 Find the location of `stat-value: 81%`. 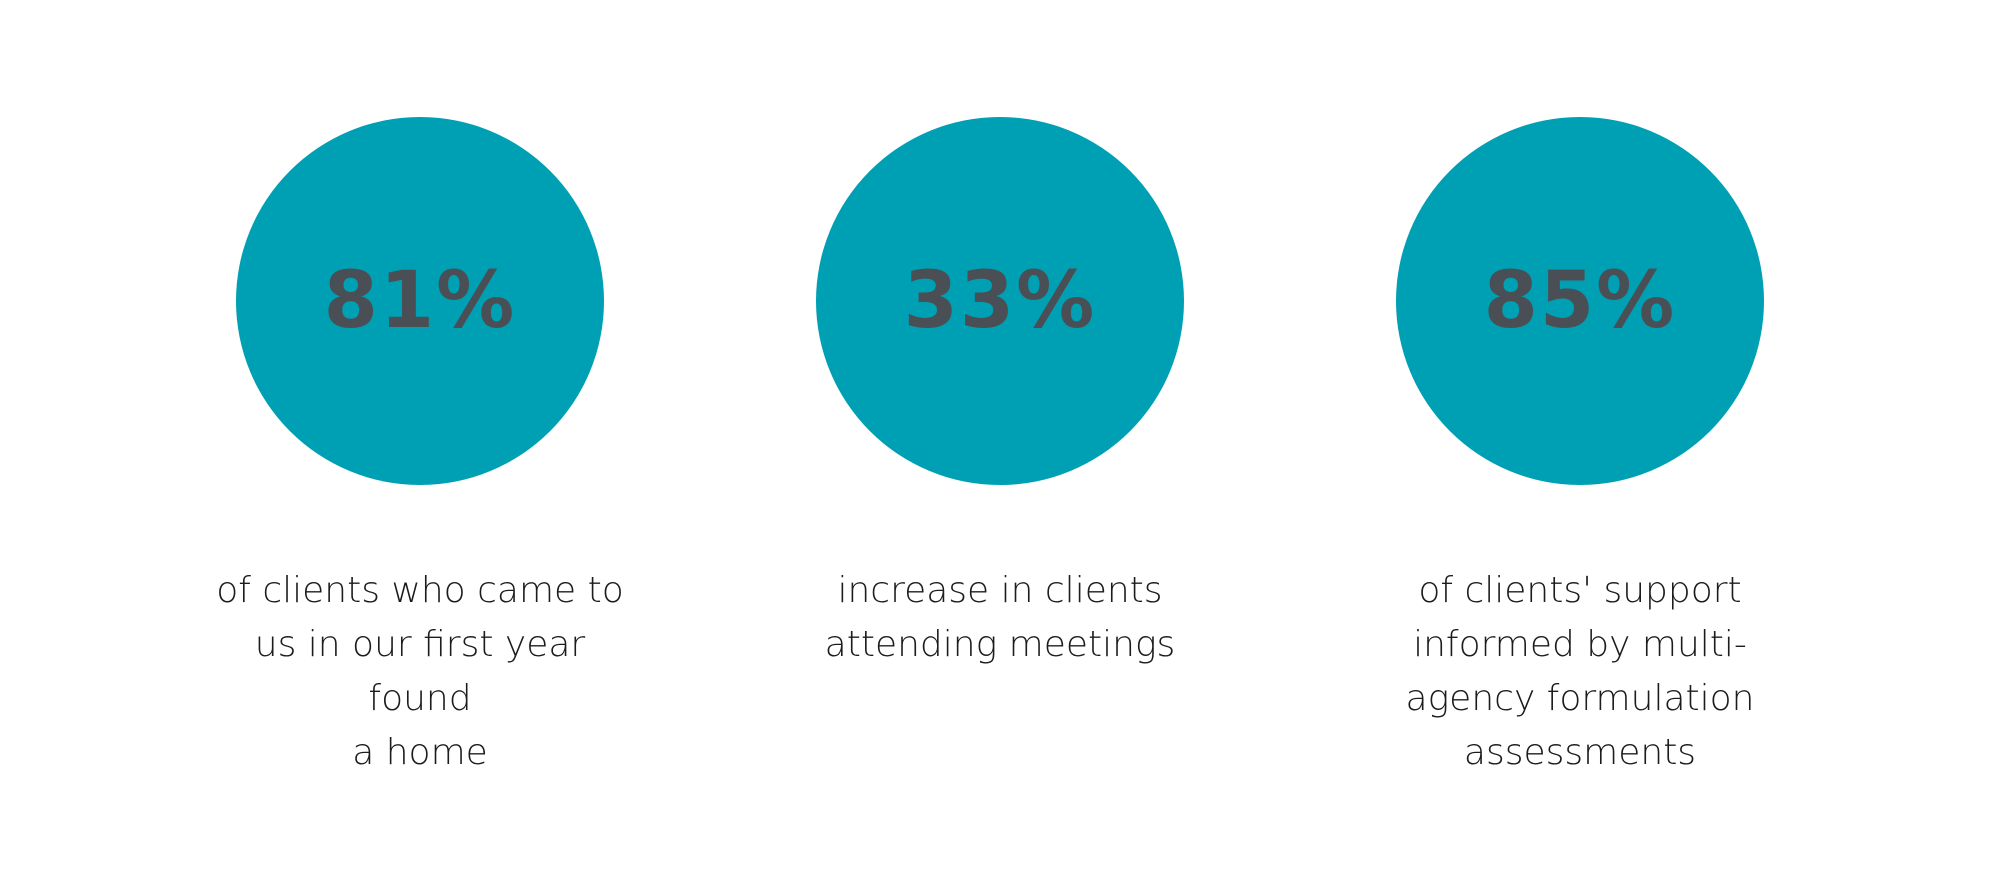

stat-value: 81% is located at coordinates (420, 301).